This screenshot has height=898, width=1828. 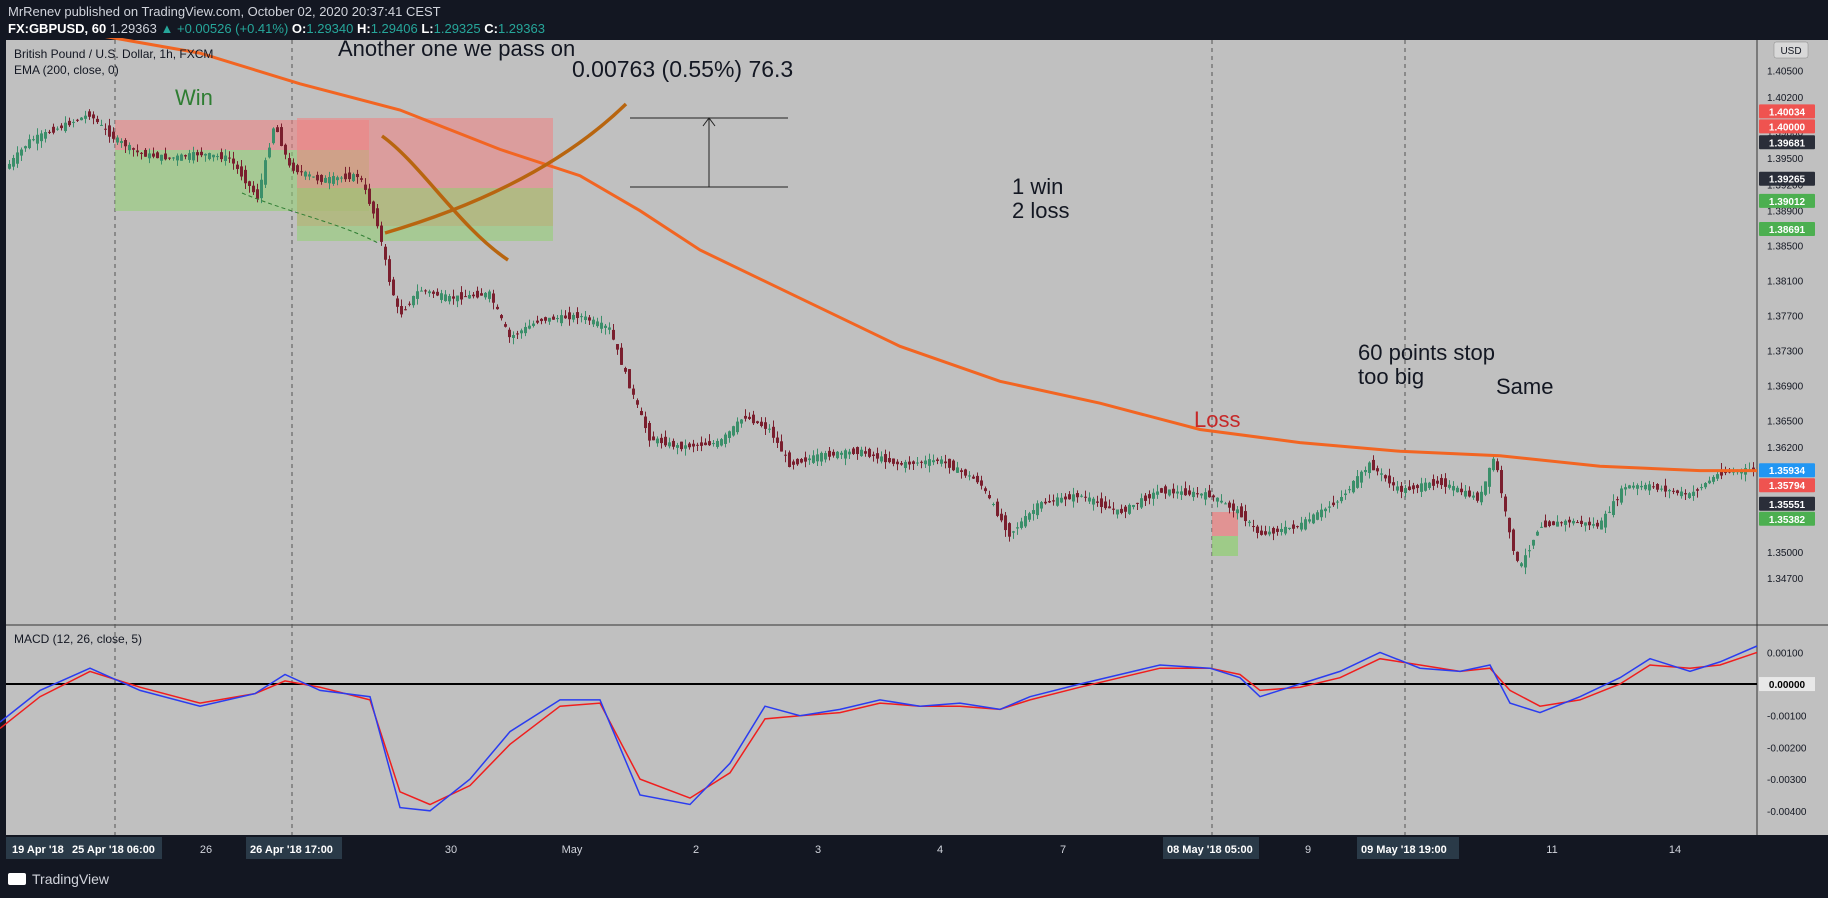 What do you see at coordinates (457, 28) in the screenshot?
I see `low-value: 1.29325` at bounding box center [457, 28].